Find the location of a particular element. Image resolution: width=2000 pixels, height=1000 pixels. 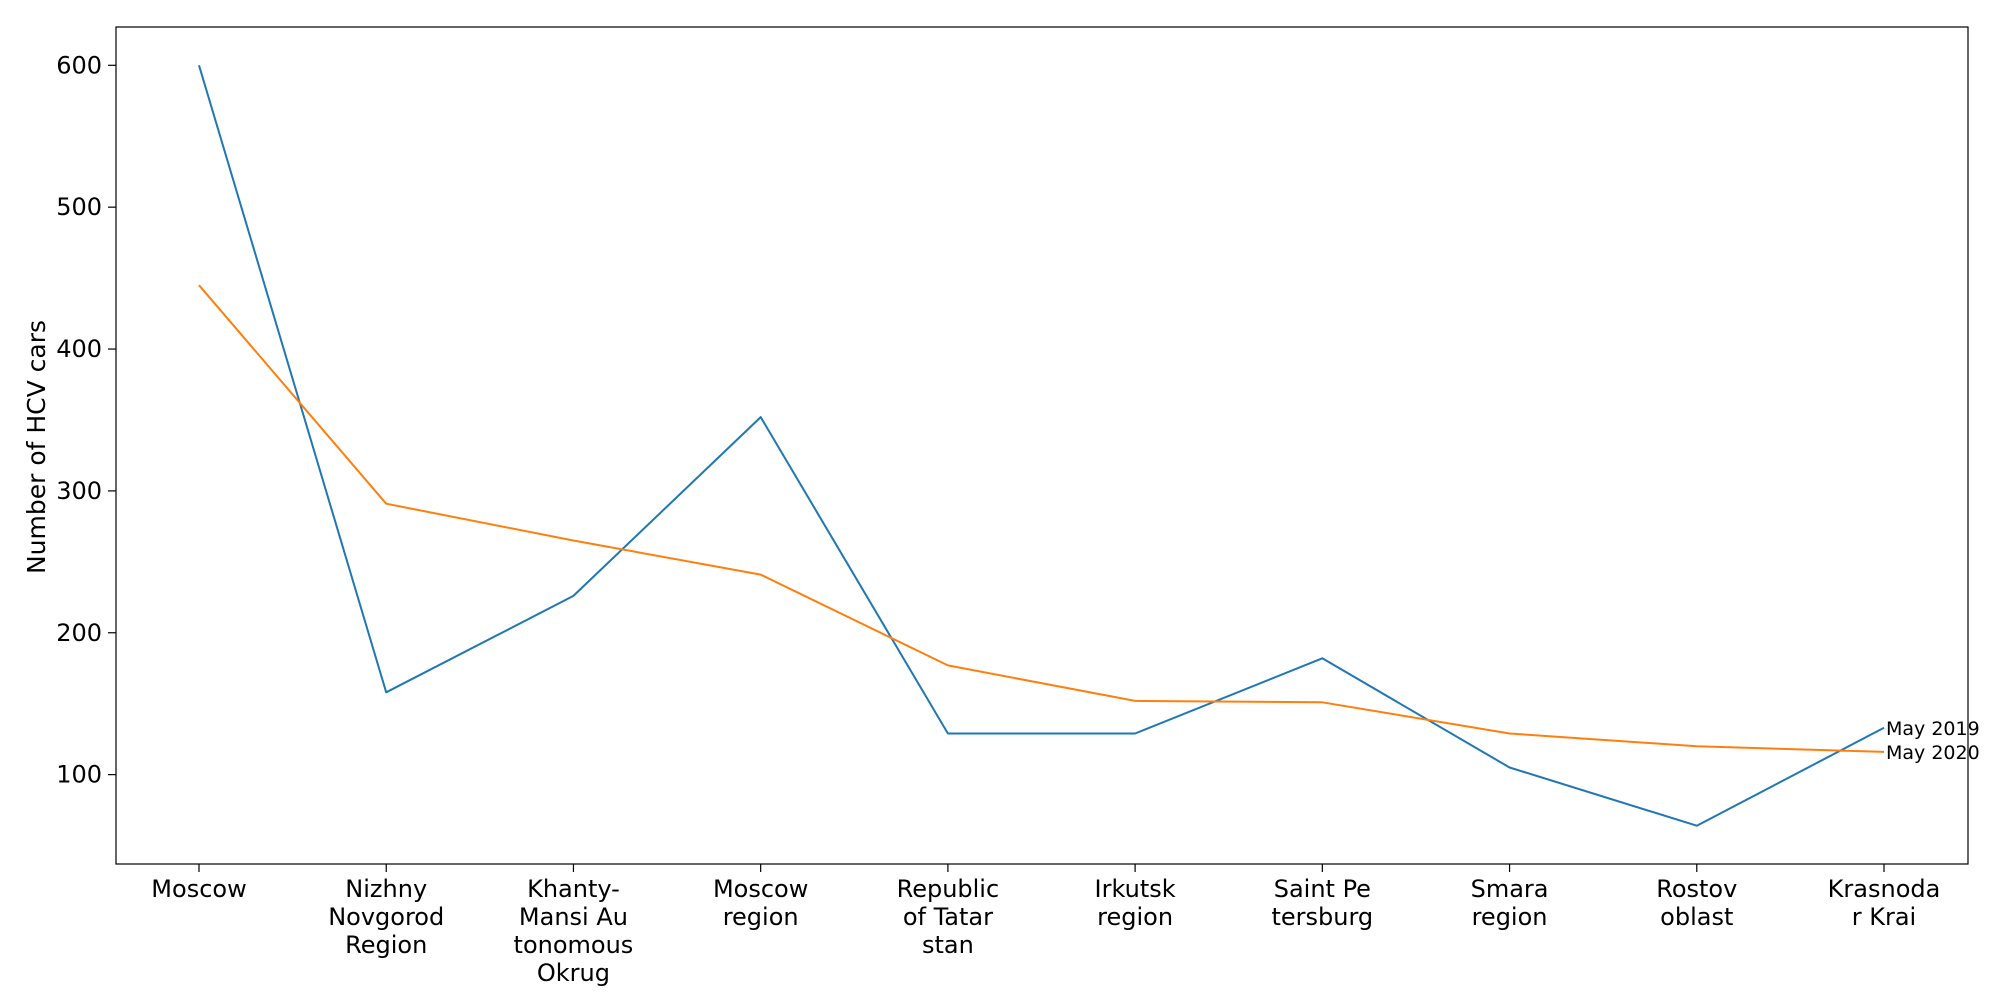

y-tick-label: 300 is located at coordinates (79, 491).